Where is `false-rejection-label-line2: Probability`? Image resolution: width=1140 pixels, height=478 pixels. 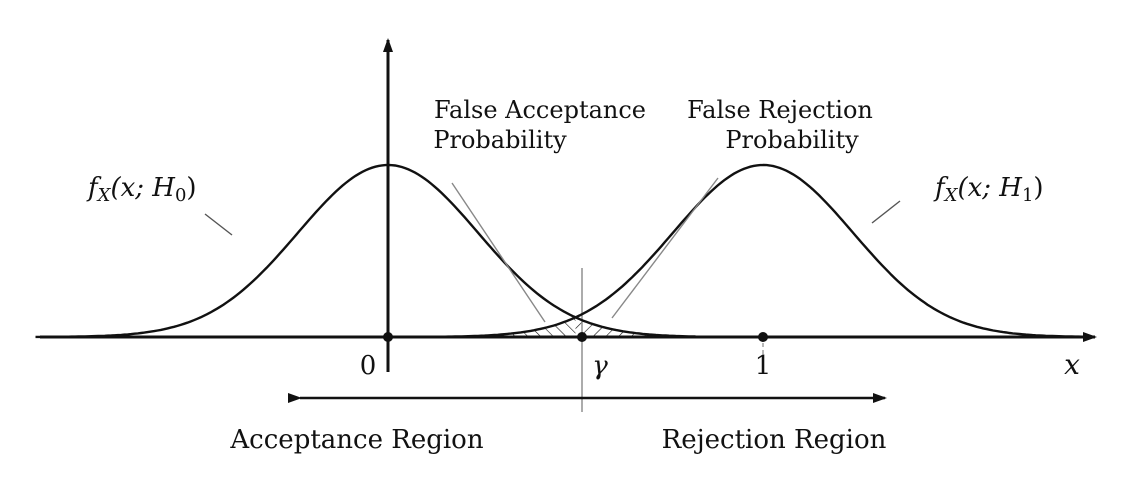 false-rejection-label-line2: Probability is located at coordinates (792, 140).